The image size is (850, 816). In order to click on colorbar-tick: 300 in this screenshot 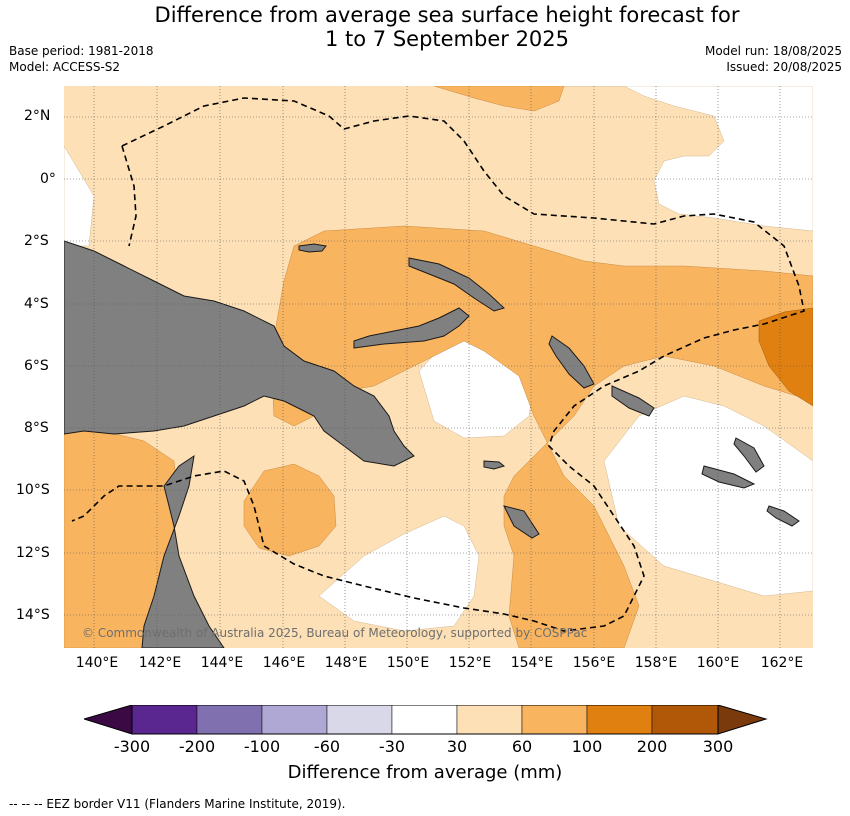, I will do `click(718, 746)`.